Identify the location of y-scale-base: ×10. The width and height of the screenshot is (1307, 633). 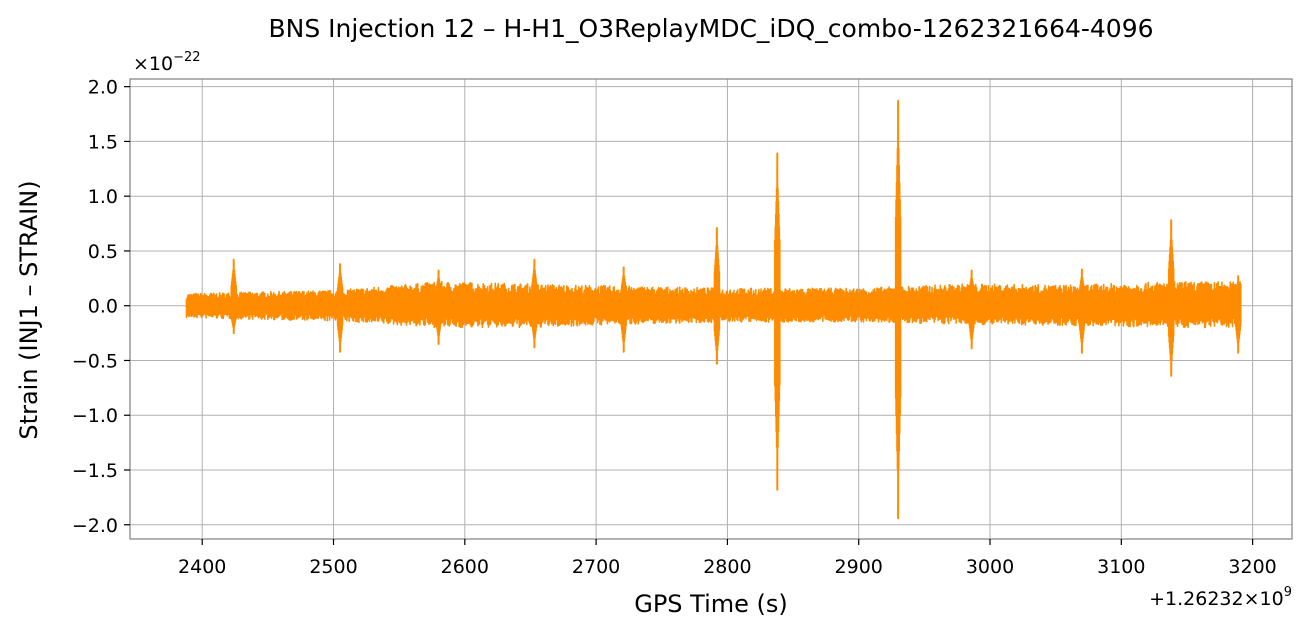
(153, 64).